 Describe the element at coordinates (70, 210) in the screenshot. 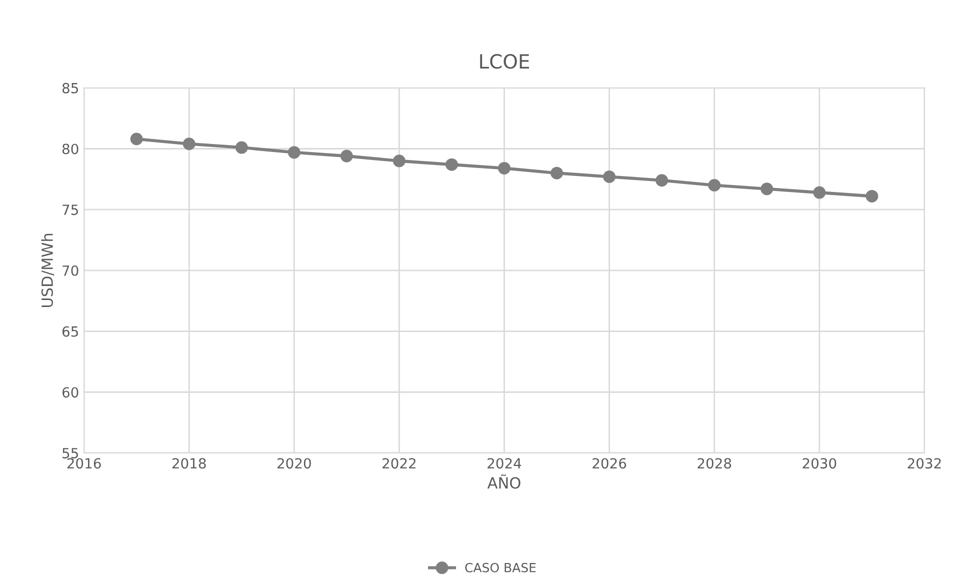

I see `y-tick-label: 75` at that location.